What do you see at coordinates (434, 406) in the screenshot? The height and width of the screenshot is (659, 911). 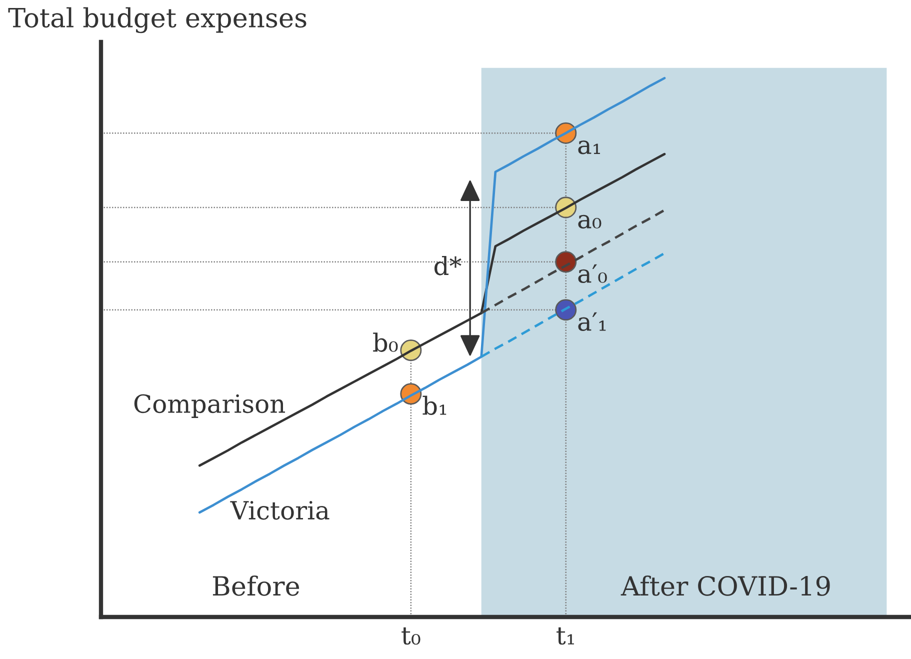 I see `annotation: b₁` at bounding box center [434, 406].